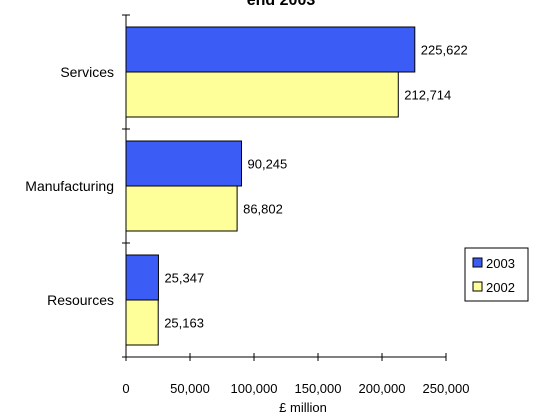 The image size is (556, 417). What do you see at coordinates (190, 388) in the screenshot?
I see `x-tick-label: 50,000` at bounding box center [190, 388].